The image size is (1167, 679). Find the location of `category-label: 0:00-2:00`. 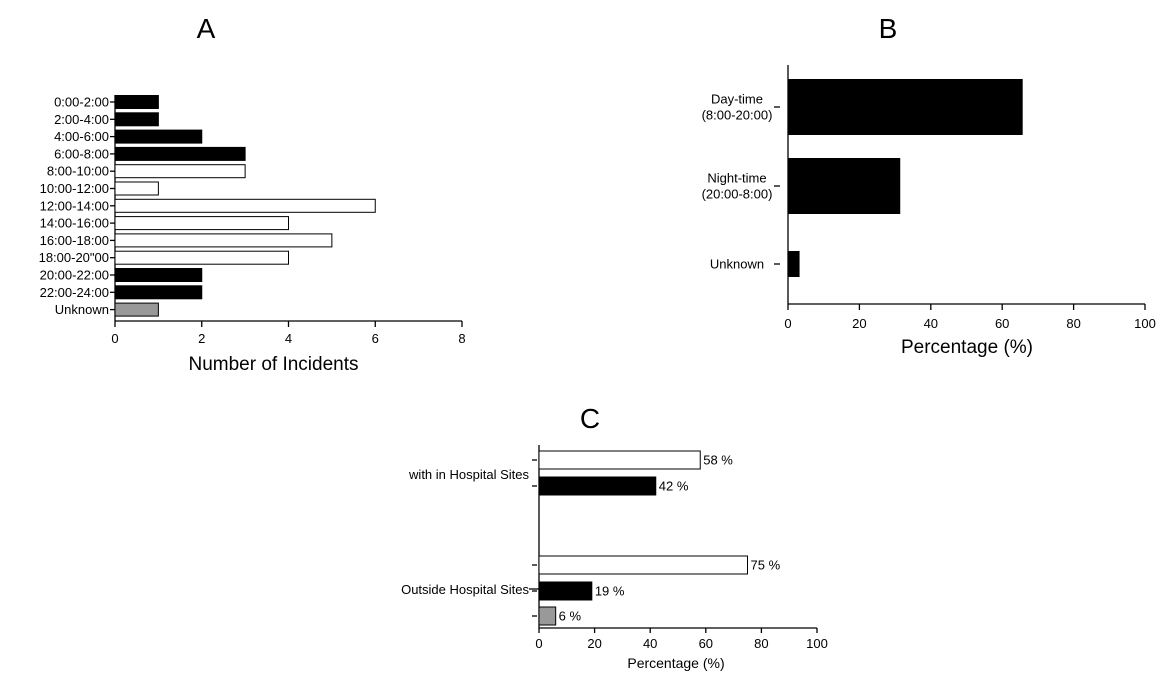

category-label: 0:00-2:00 is located at coordinates (81, 102).